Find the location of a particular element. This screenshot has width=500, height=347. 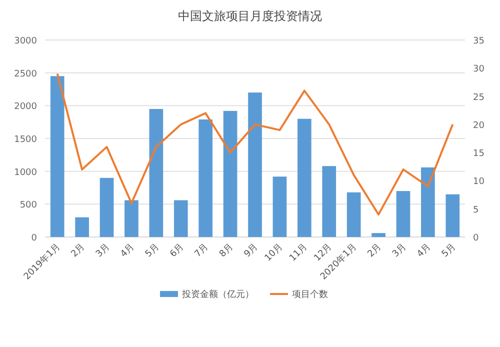

y2-tick-label: 15 is located at coordinates (478, 154).